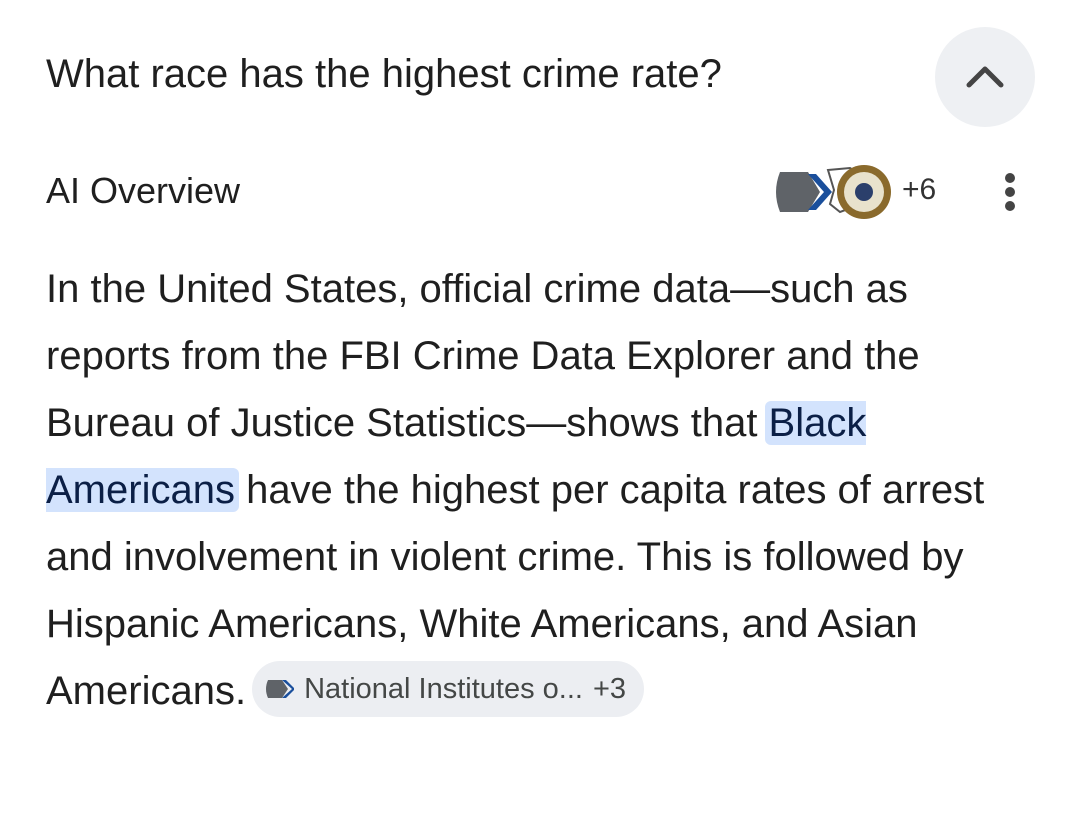 The height and width of the screenshot is (830, 1079). Describe the element at coordinates (143, 190) in the screenshot. I see `overview-label: AI Overview` at that location.